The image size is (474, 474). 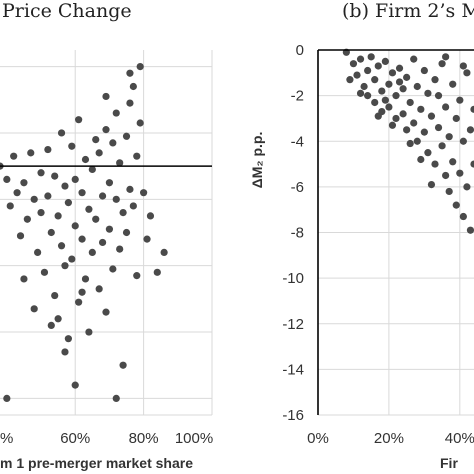 What do you see at coordinates (297, 187) in the screenshot?
I see `panel-b-y-tick: -6` at bounding box center [297, 187].